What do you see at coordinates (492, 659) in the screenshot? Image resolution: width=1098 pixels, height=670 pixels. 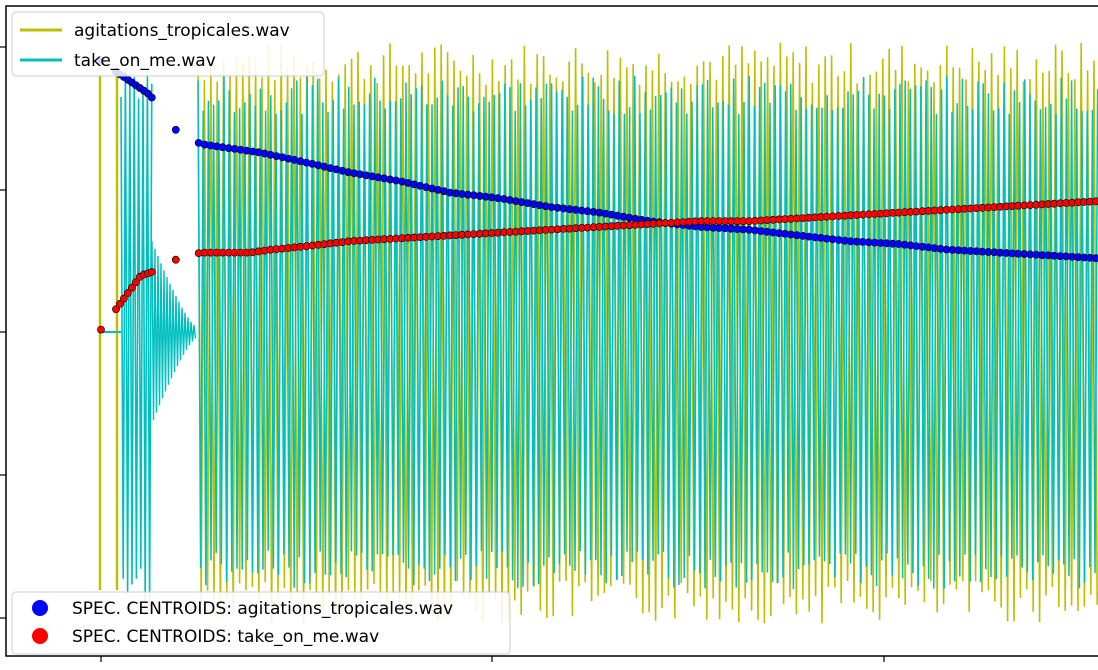 I see `x-ticks` at bounding box center [492, 659].